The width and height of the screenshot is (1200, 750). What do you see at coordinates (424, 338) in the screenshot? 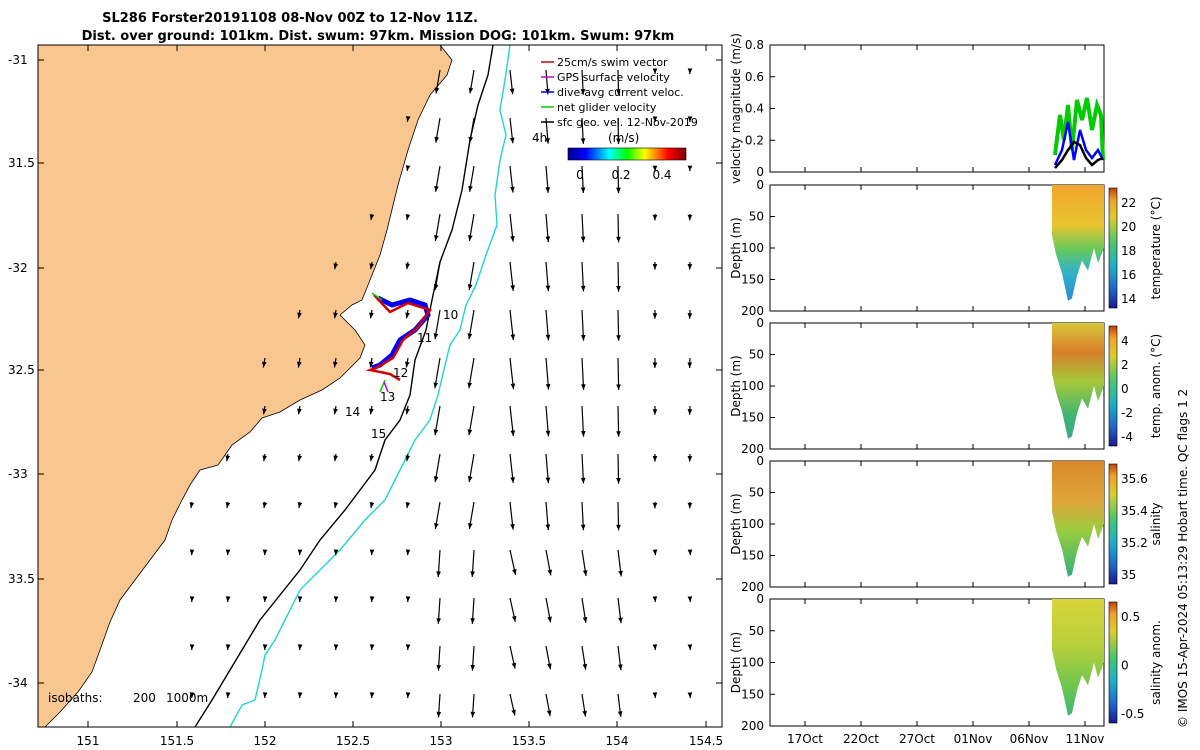
I see `day-label-11: 11` at bounding box center [424, 338].